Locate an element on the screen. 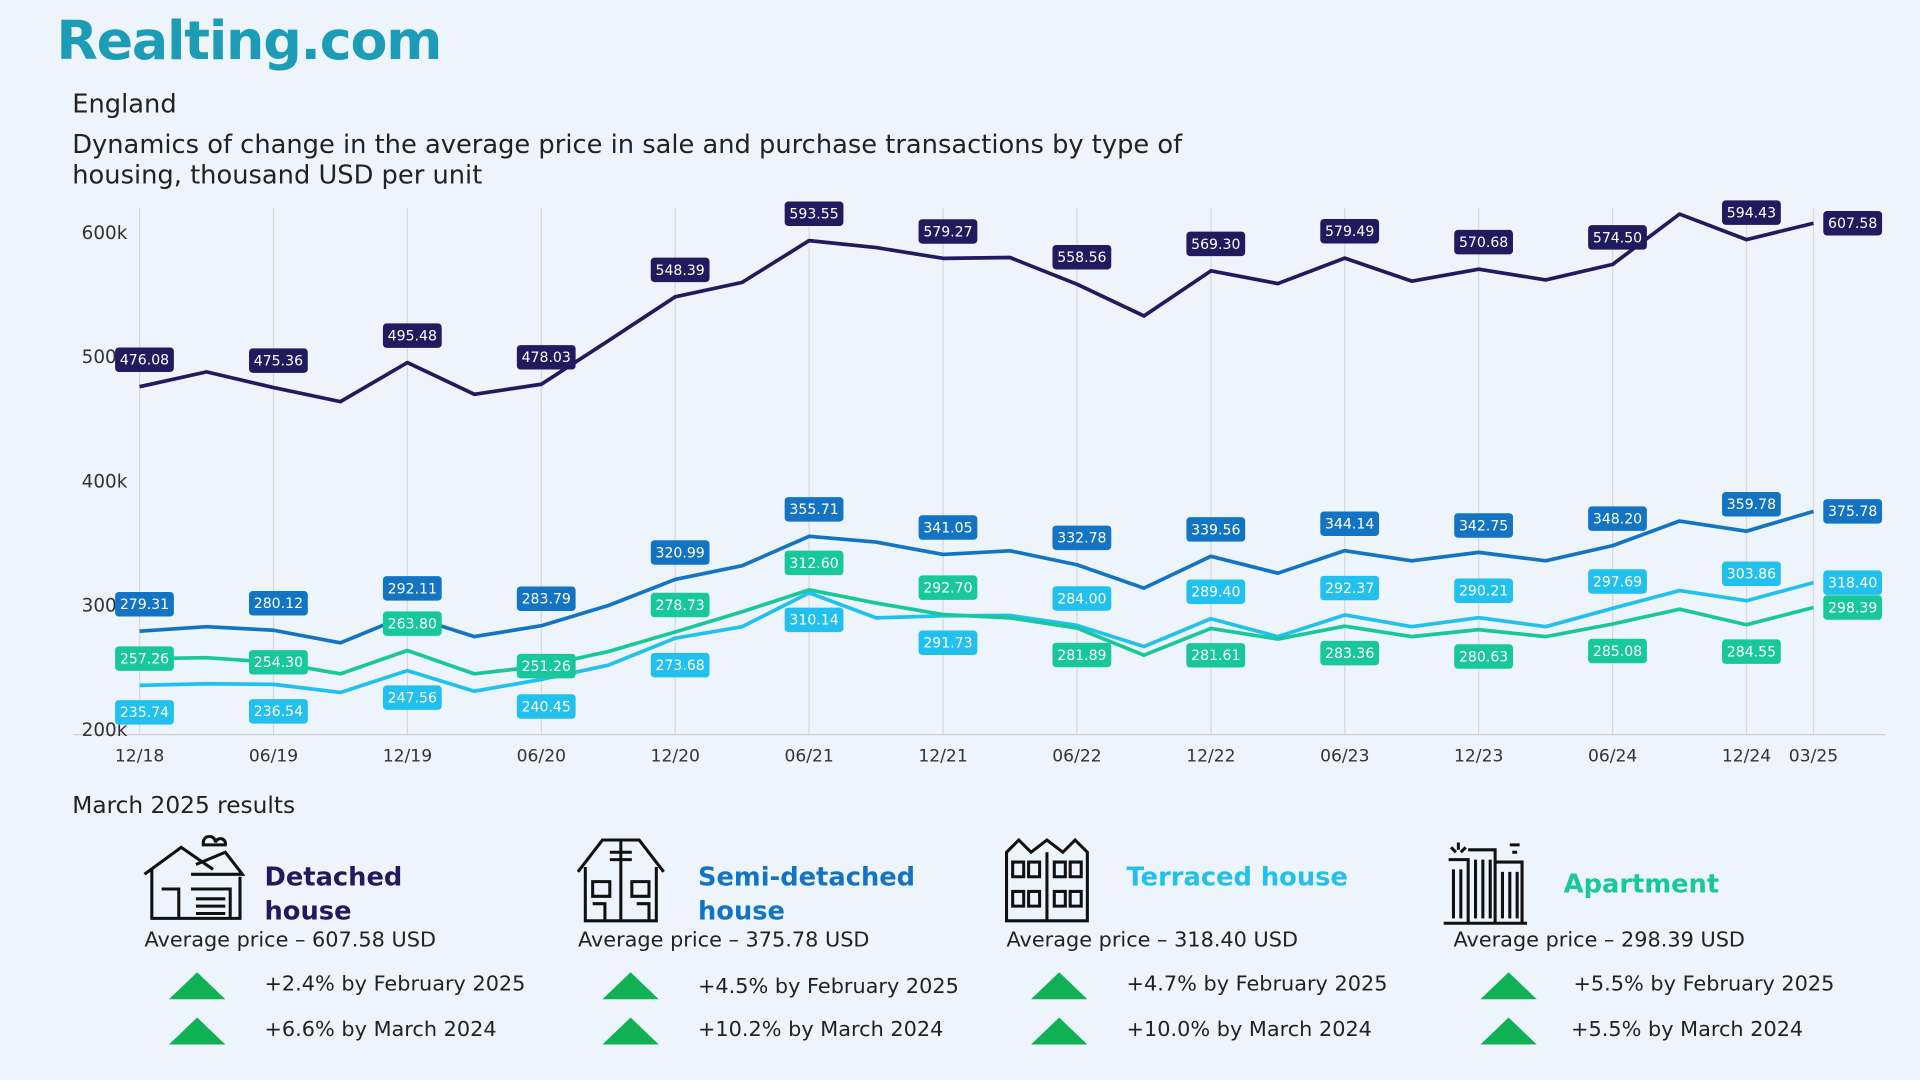 This screenshot has height=1080, width=1920. average-price: Average price – 298.39 USD is located at coordinates (1599, 940).